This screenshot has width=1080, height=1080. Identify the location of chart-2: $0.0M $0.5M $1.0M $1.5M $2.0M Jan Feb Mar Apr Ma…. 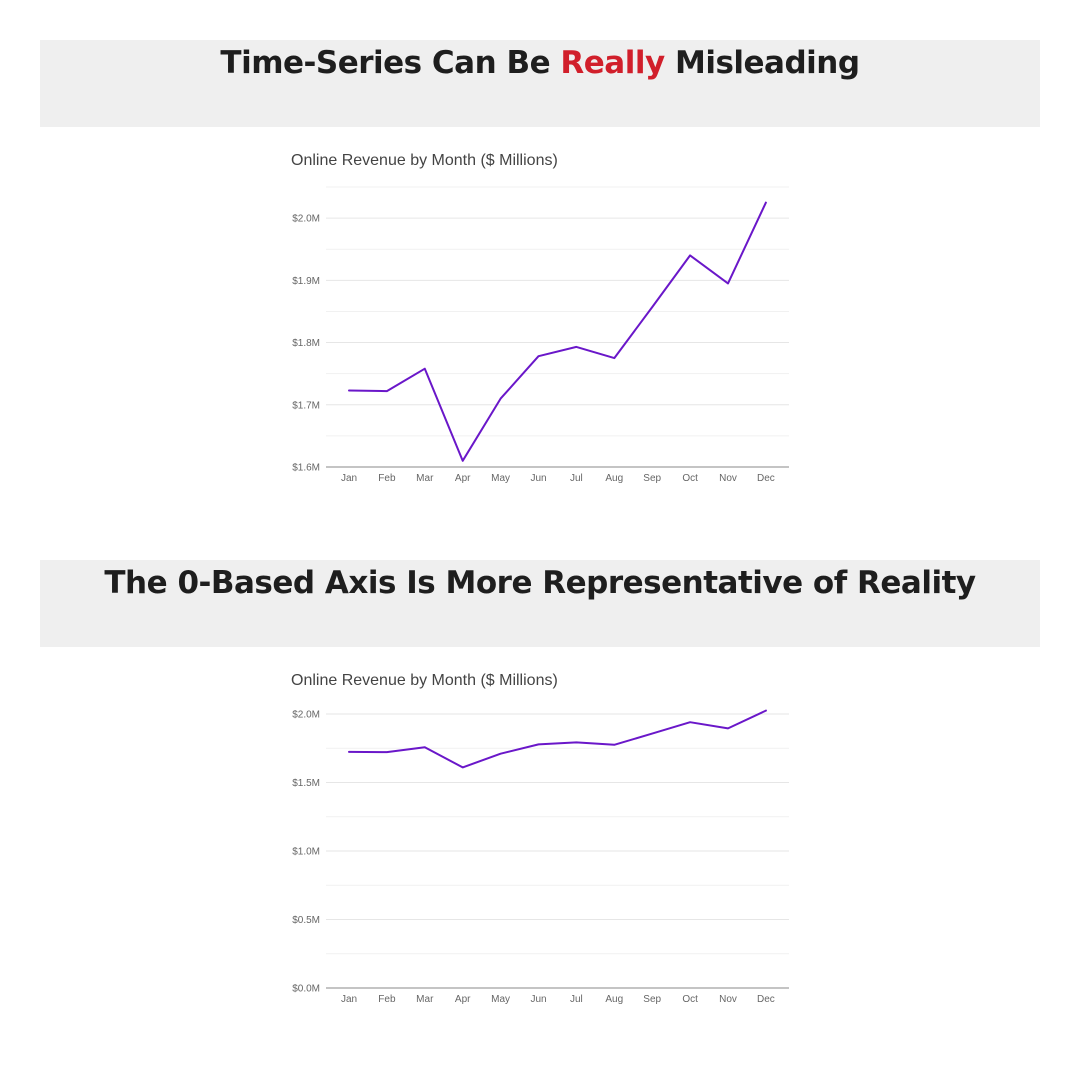
(540, 857).